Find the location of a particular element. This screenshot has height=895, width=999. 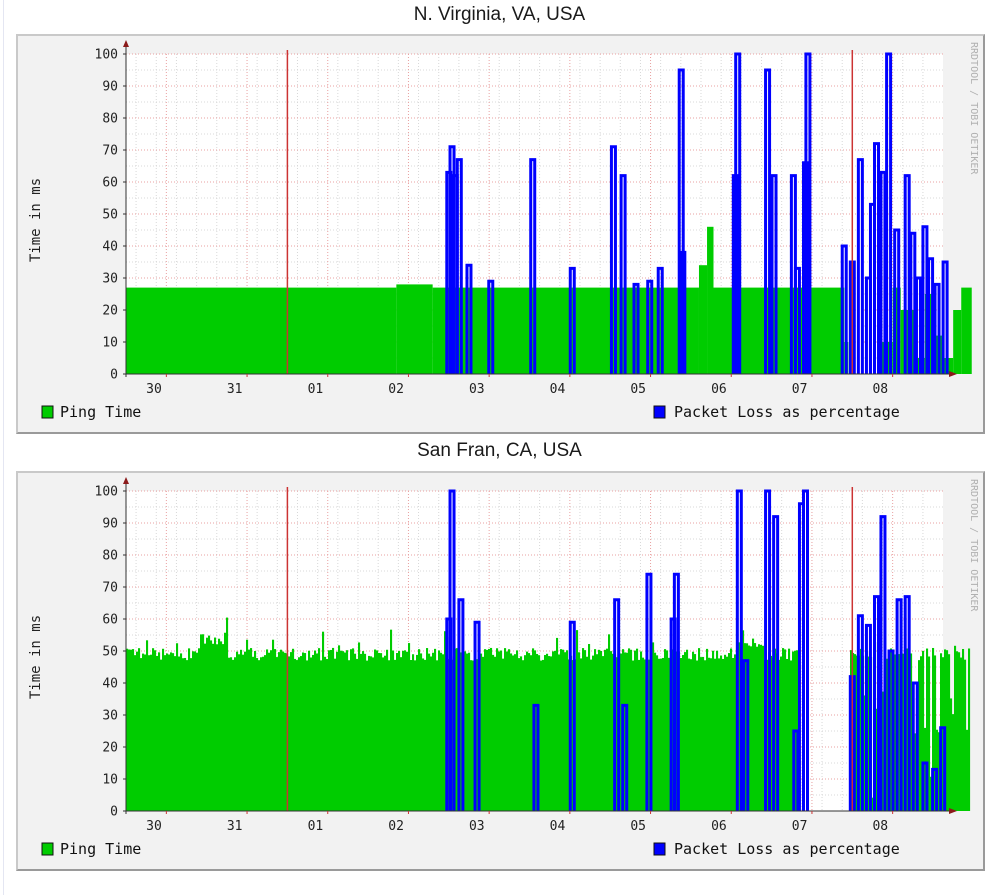

chart-title-sanfran: San Fran, CA, USA is located at coordinates (499, 450).